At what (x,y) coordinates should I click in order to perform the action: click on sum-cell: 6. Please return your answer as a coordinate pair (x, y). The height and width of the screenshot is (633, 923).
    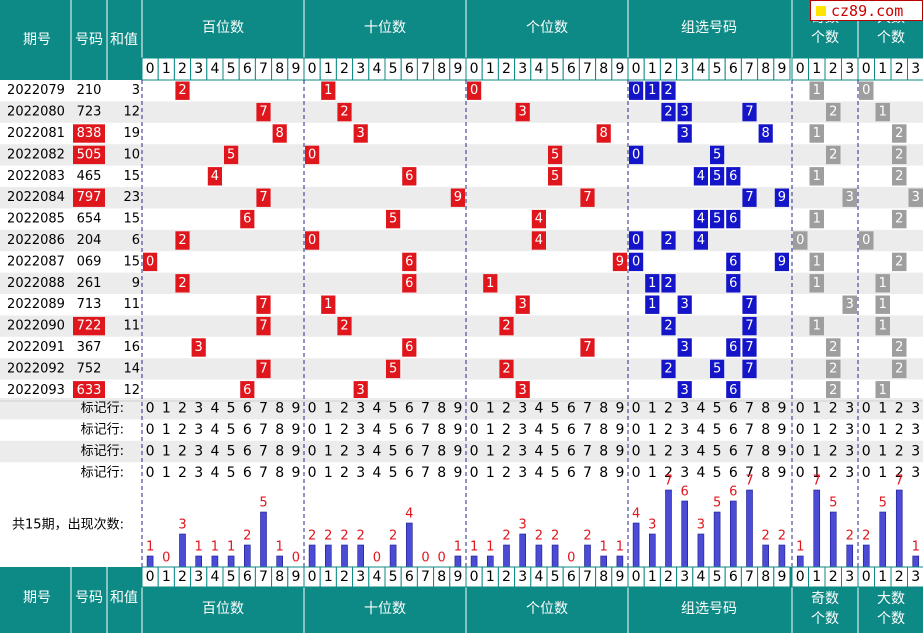
    Looking at the image, I should click on (136, 240).